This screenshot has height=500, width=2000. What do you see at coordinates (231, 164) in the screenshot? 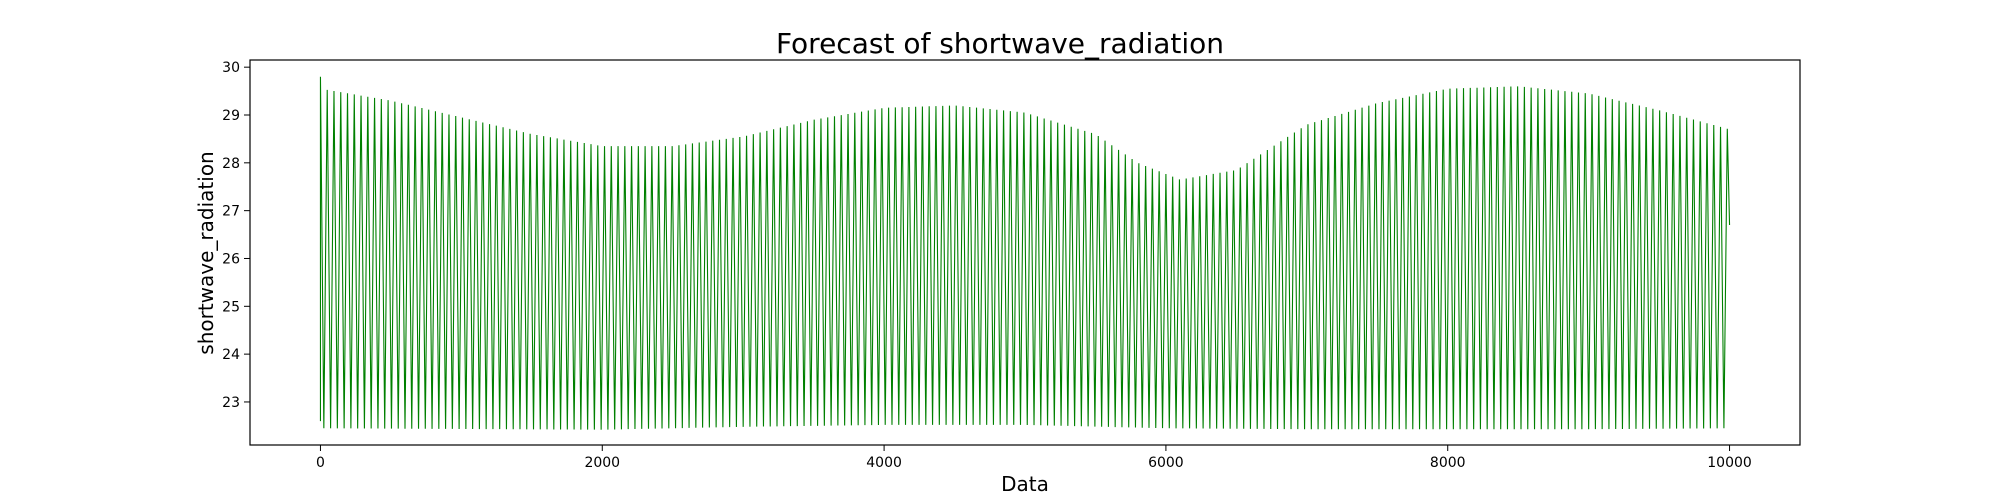
I see `y-tick-label-5: 28` at bounding box center [231, 164].